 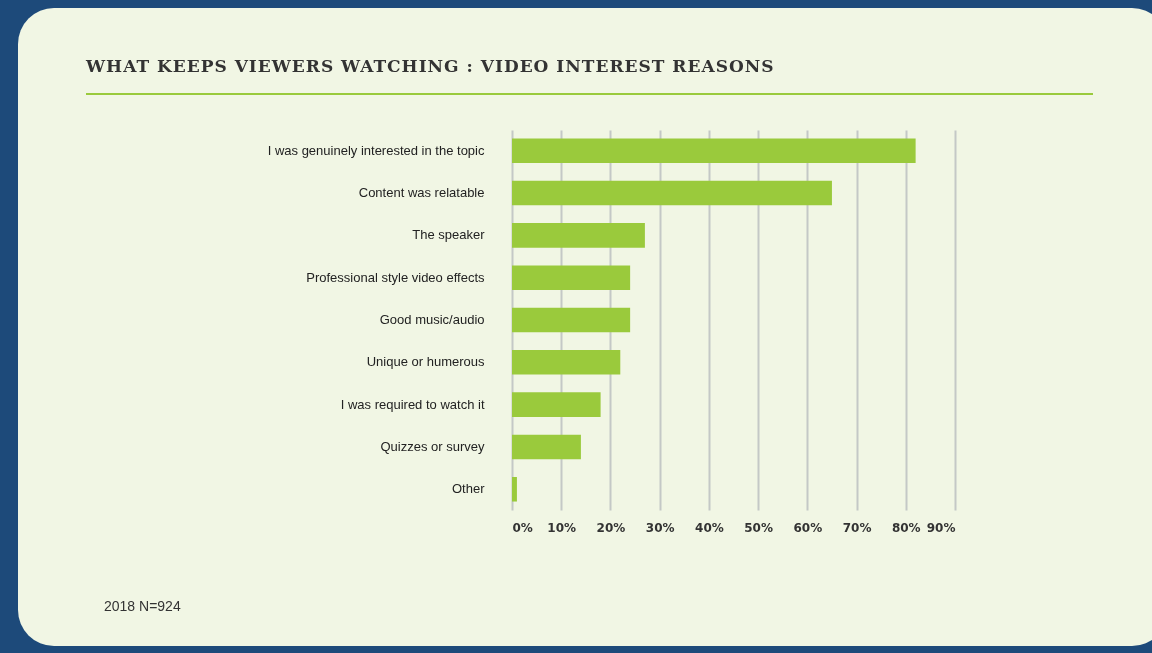 What do you see at coordinates (758, 527) in the screenshot?
I see `x-tick-label: 50%` at bounding box center [758, 527].